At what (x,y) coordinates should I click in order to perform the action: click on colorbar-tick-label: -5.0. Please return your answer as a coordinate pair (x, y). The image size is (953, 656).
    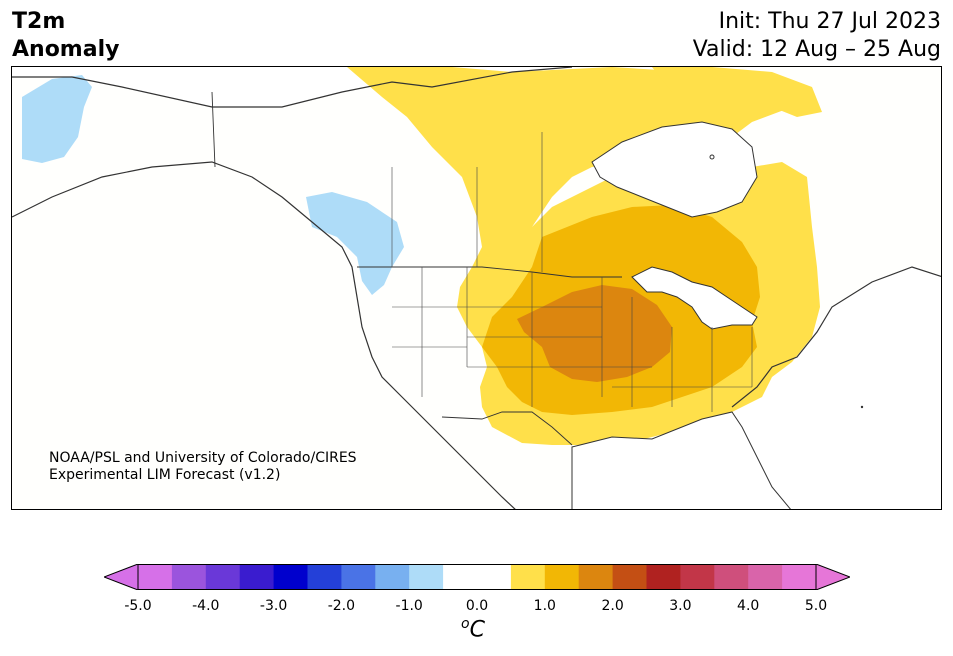
    Looking at the image, I should click on (138, 606).